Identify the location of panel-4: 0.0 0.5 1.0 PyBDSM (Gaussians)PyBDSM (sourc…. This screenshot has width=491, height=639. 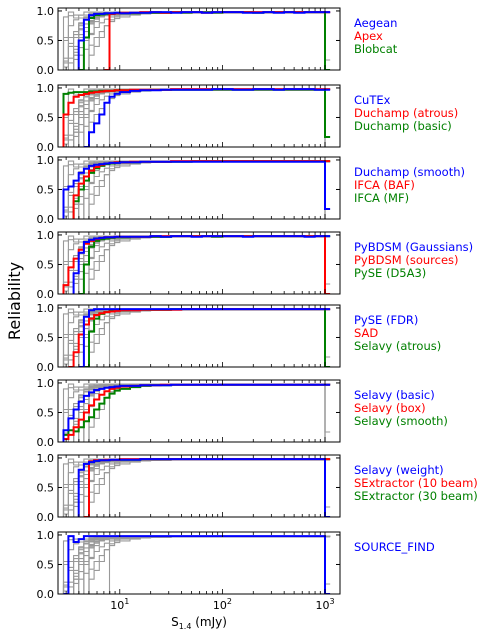
(255, 265).